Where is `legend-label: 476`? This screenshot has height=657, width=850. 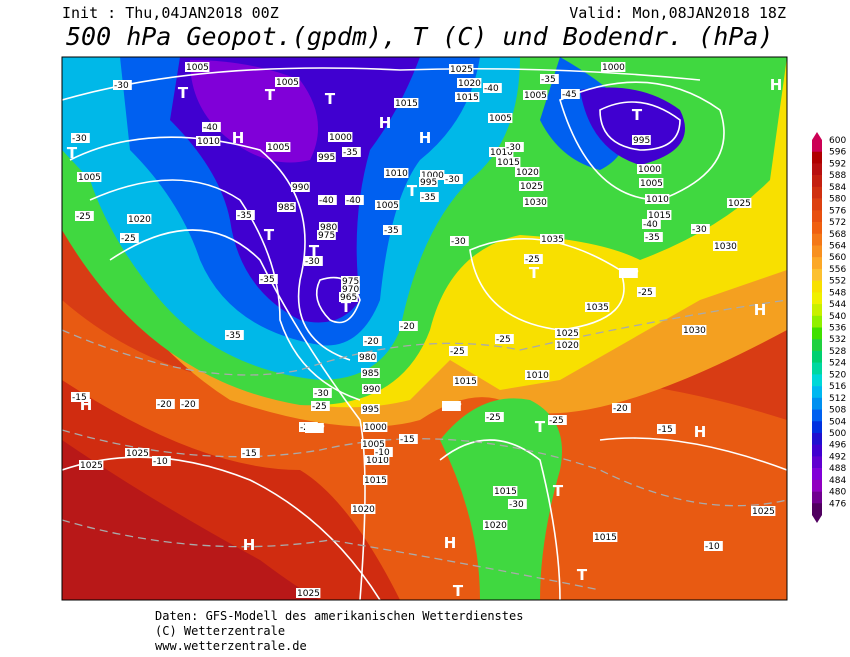
legend-label: 476 is located at coordinates (837, 504).